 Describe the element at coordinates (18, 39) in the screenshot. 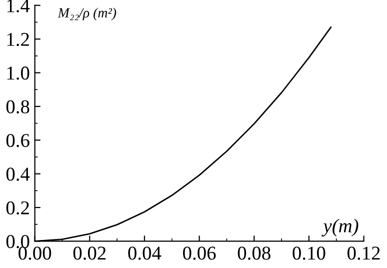

I see `y-tick-label: 1.2` at that location.